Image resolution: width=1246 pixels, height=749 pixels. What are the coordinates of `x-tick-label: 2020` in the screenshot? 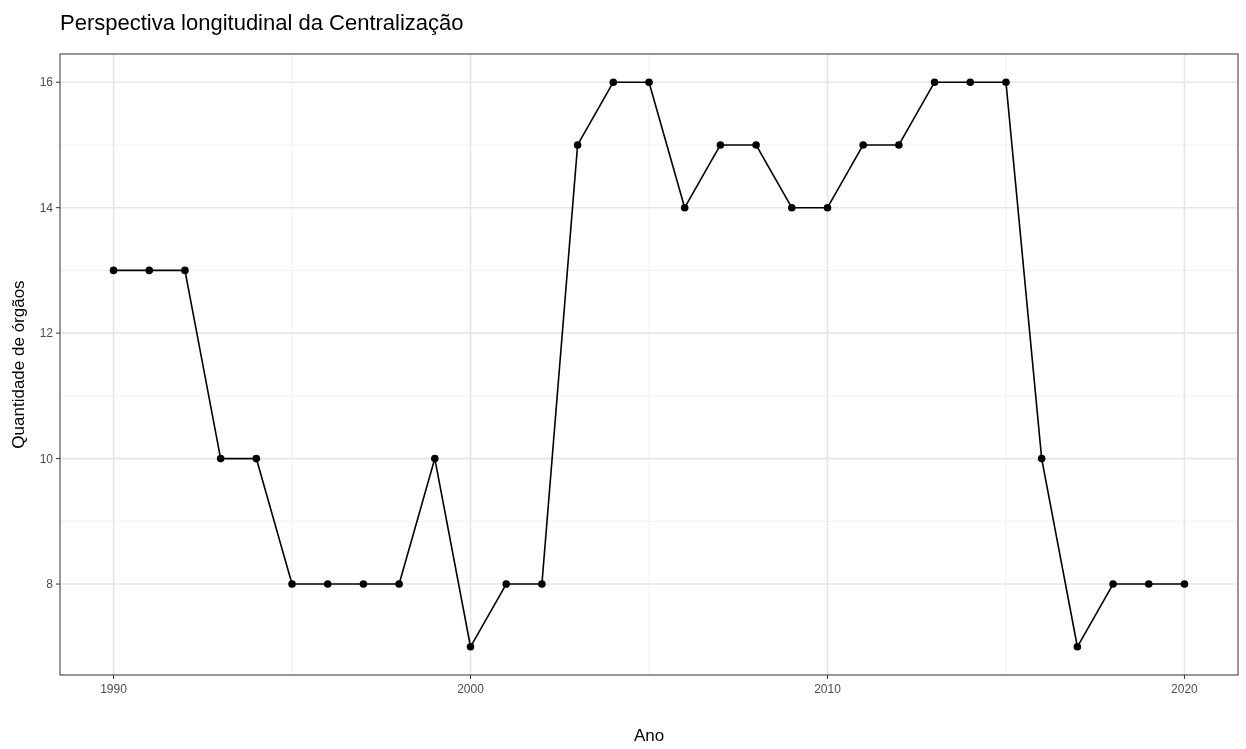 It's located at (1185, 689).